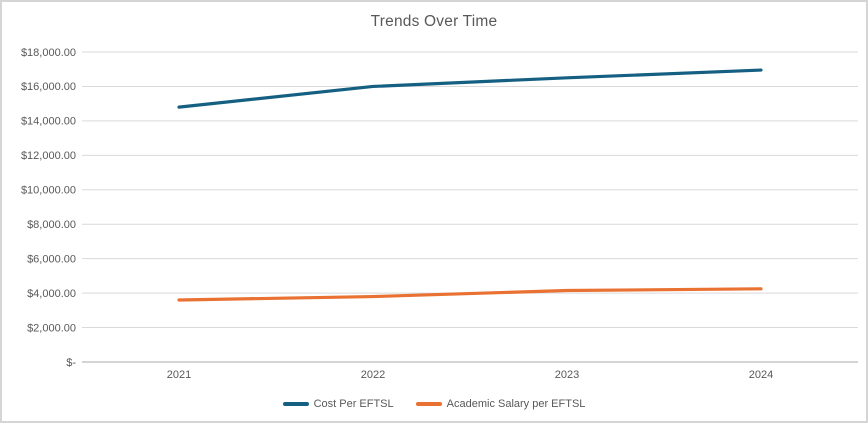 The width and height of the screenshot is (868, 423). What do you see at coordinates (48, 122) in the screenshot?
I see `y-tick-label: $14,000.00` at bounding box center [48, 122].